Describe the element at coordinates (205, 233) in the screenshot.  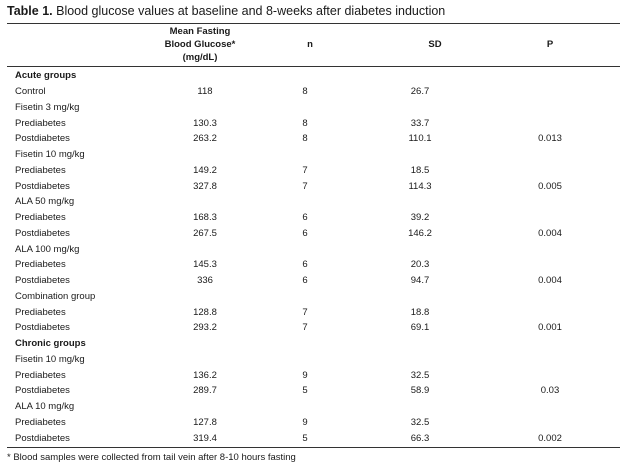
I see `mean-cell: 267.5` at that location.